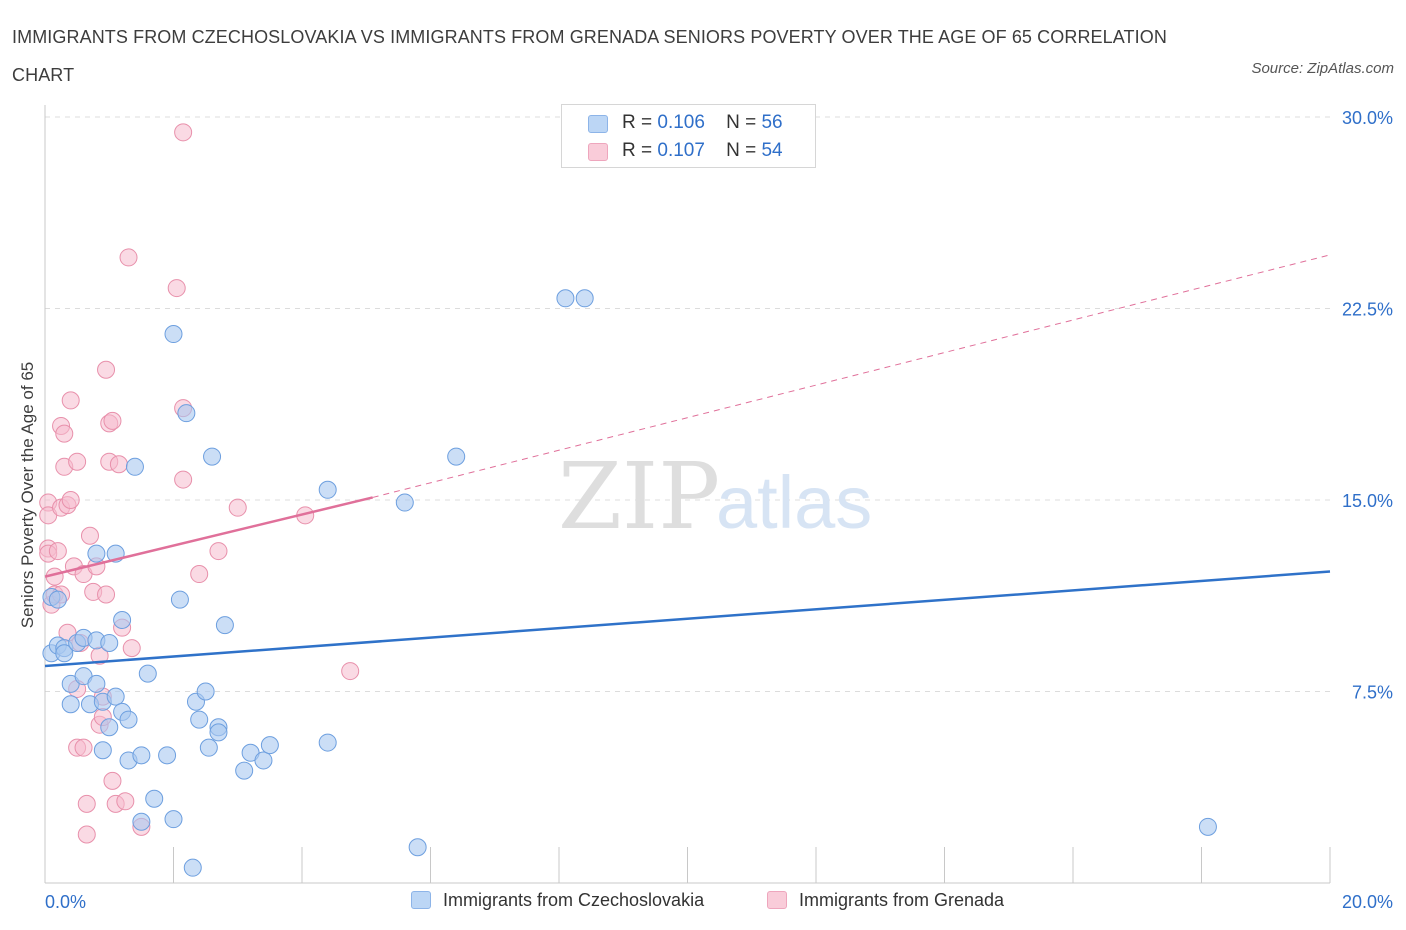 The image size is (1406, 930). I want to click on bottom-legend-label-1: Immigrants from Czechoslovakia, so click(574, 900).